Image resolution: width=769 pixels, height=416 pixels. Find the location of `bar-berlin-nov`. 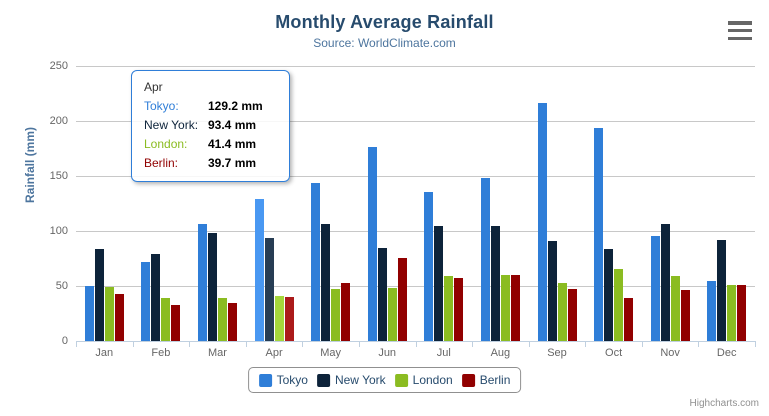

bar-berlin-nov is located at coordinates (685, 315).